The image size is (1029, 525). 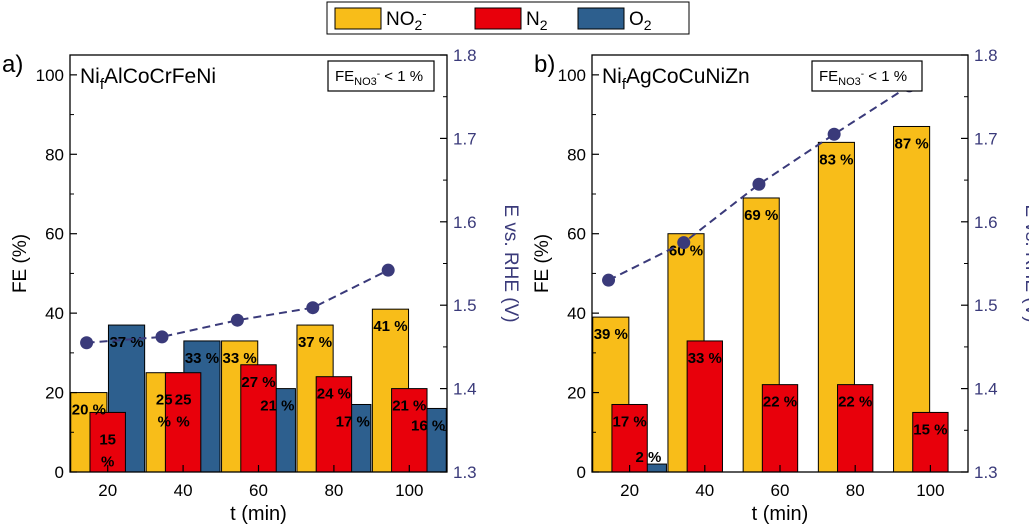 What do you see at coordinates (390, 326) in the screenshot?
I see `bar-value-label: 41 %` at bounding box center [390, 326].